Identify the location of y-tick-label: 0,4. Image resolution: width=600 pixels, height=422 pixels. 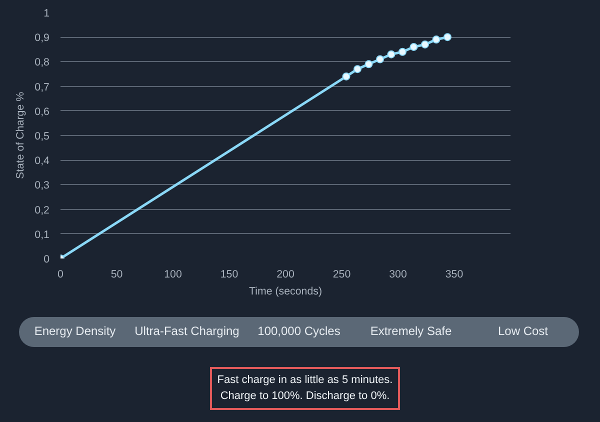
(42, 161).